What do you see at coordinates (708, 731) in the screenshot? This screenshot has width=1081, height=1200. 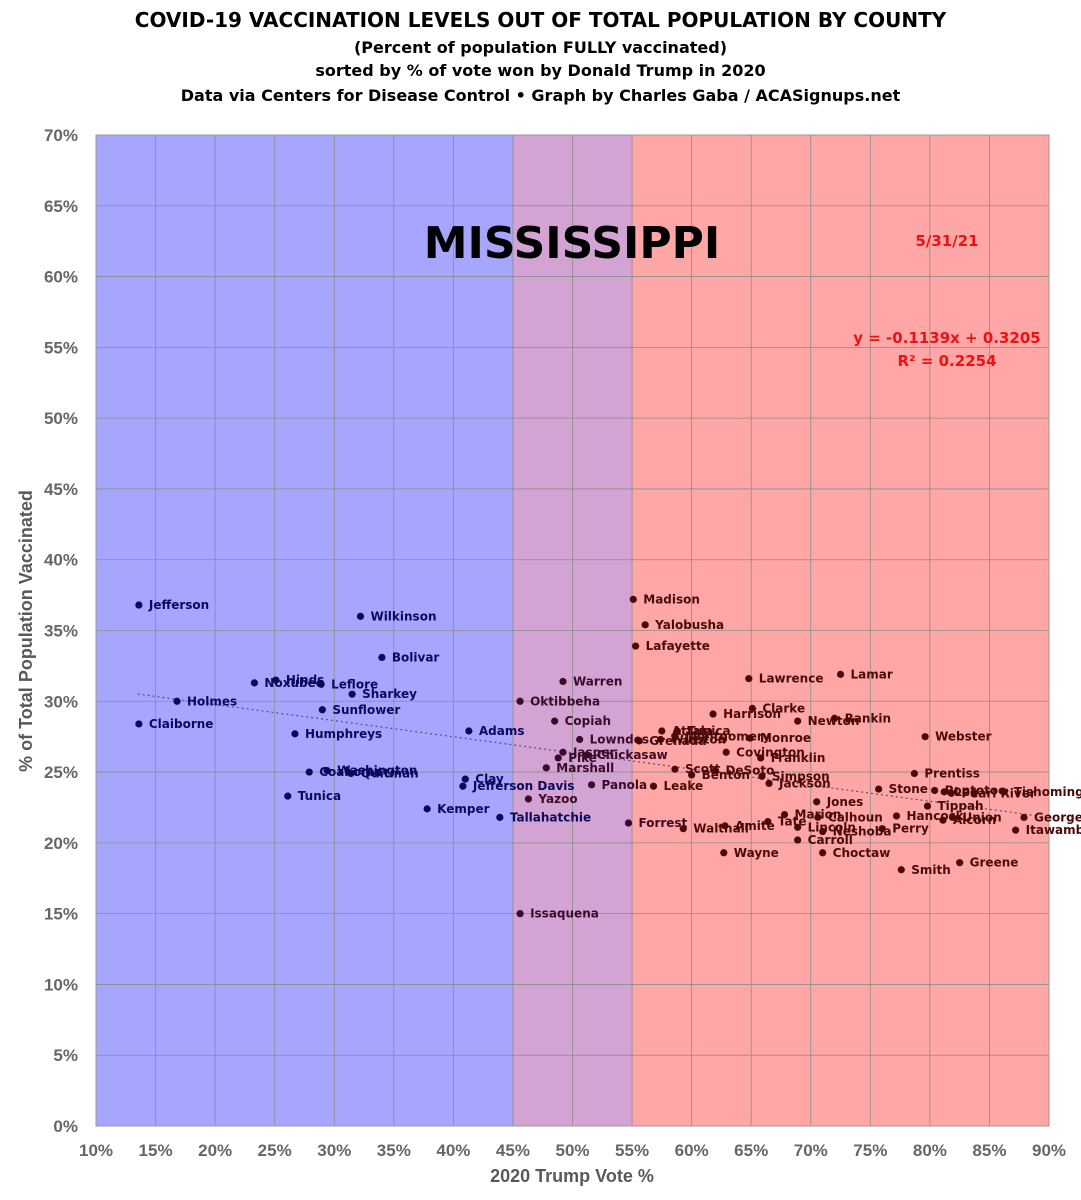 I see `point-label-tunica2: Tunica` at bounding box center [708, 731].